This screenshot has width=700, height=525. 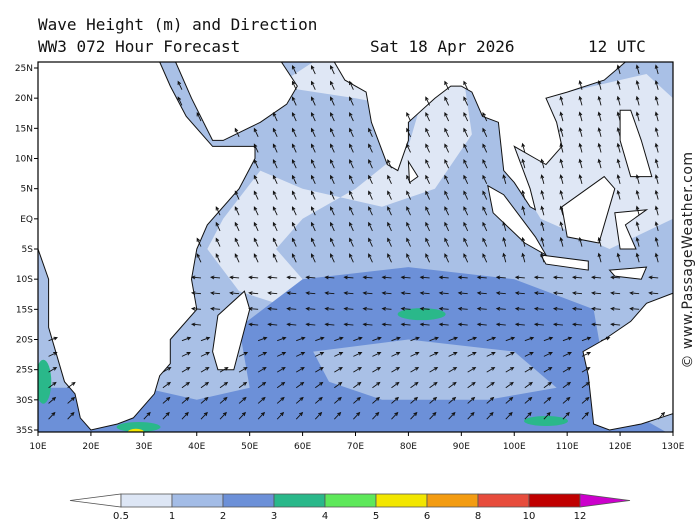 I want to click on lon-label: 40E, so click(x=196, y=447).